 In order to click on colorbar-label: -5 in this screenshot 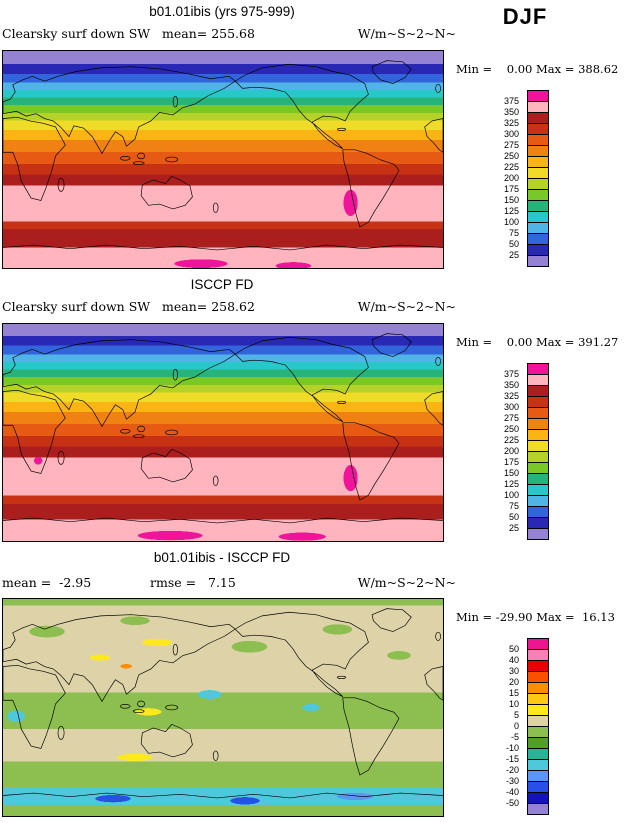, I will do `click(514, 737)`.